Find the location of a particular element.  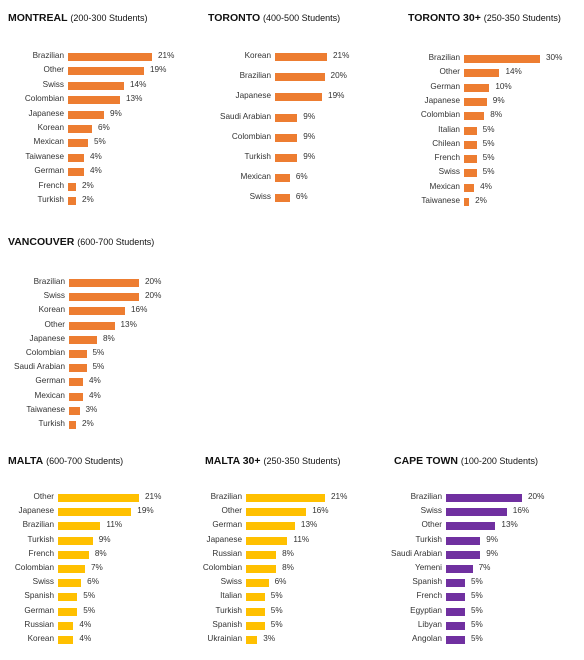

bar-row: Korean 4% is located at coordinates (49, 640).